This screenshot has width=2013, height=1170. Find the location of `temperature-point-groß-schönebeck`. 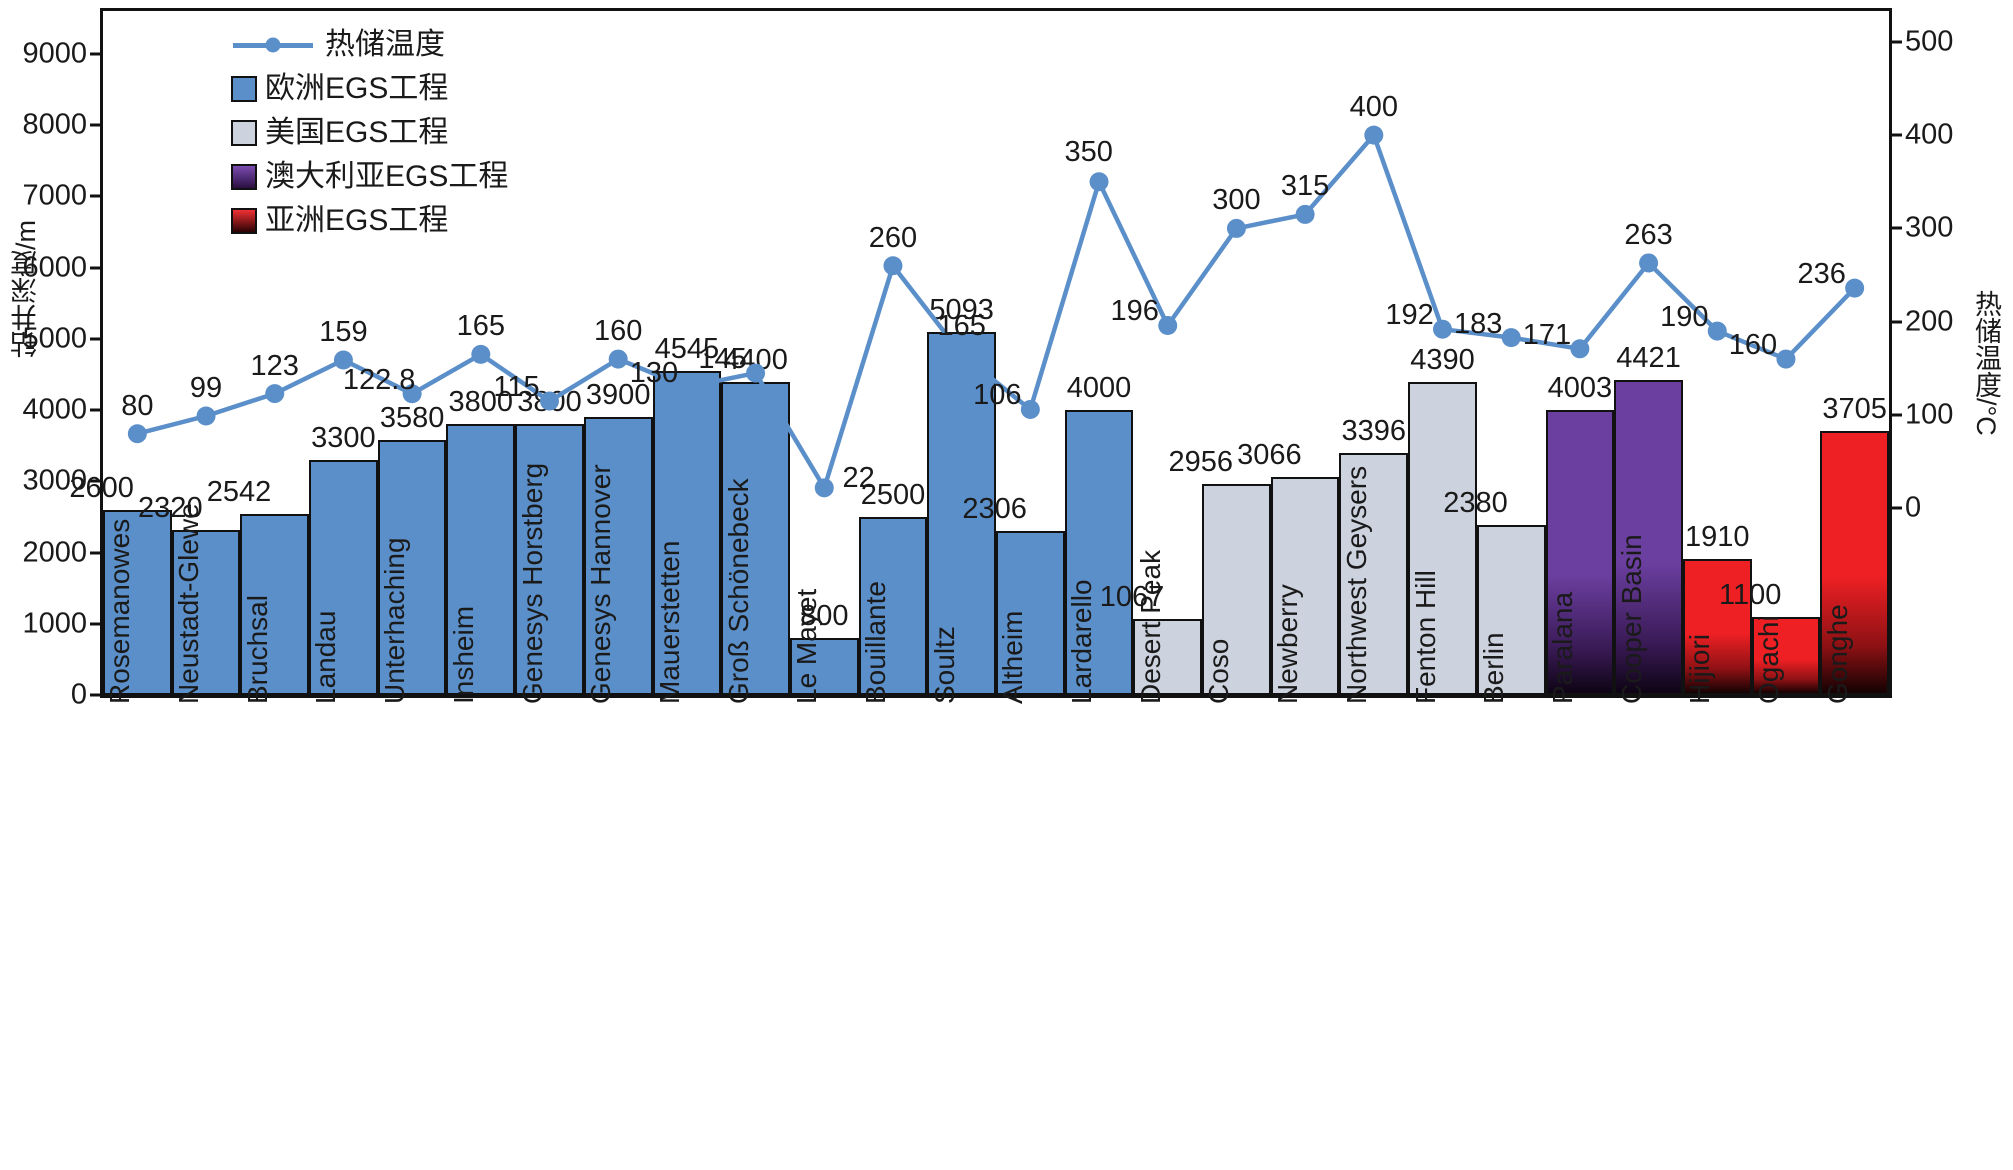

temperature-point-groß-schönebeck is located at coordinates (756, 373).